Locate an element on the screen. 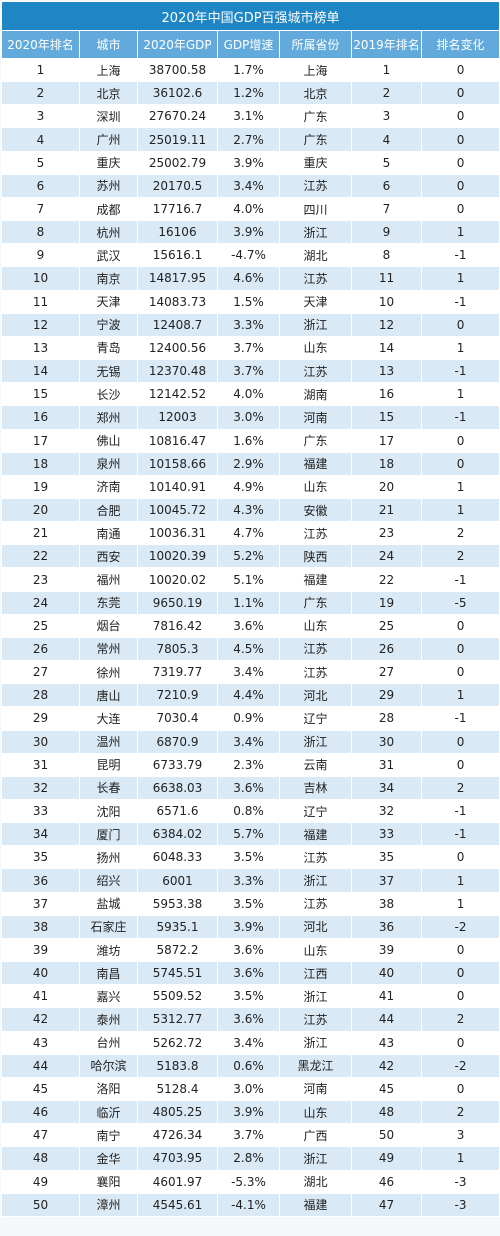  province-cell: 河南 is located at coordinates (315, 417).